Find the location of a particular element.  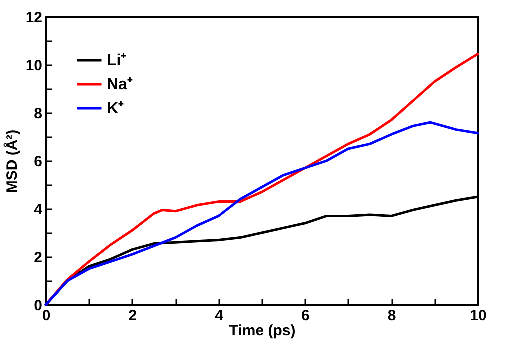

y-axis-title: MSD (Å²) is located at coordinates (11, 162).